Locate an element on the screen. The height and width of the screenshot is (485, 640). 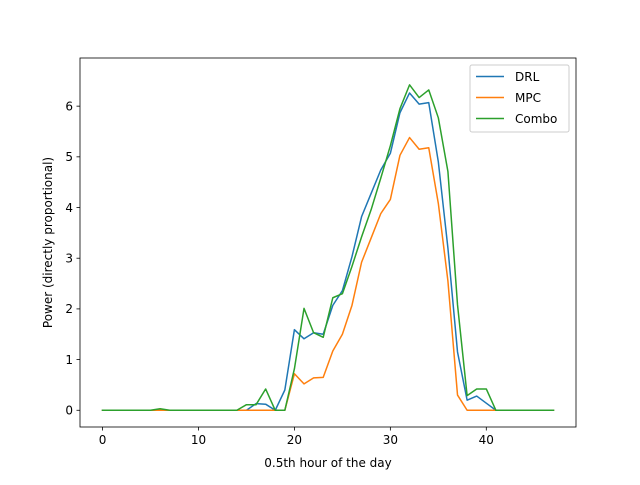
x-axis-ticks: 0 10 20 30 40 is located at coordinates (296, 437).